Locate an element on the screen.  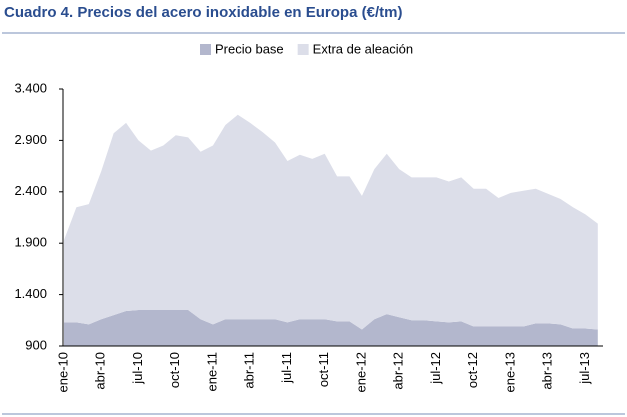
x-tick-label: ene-13 is located at coordinates (509, 372).